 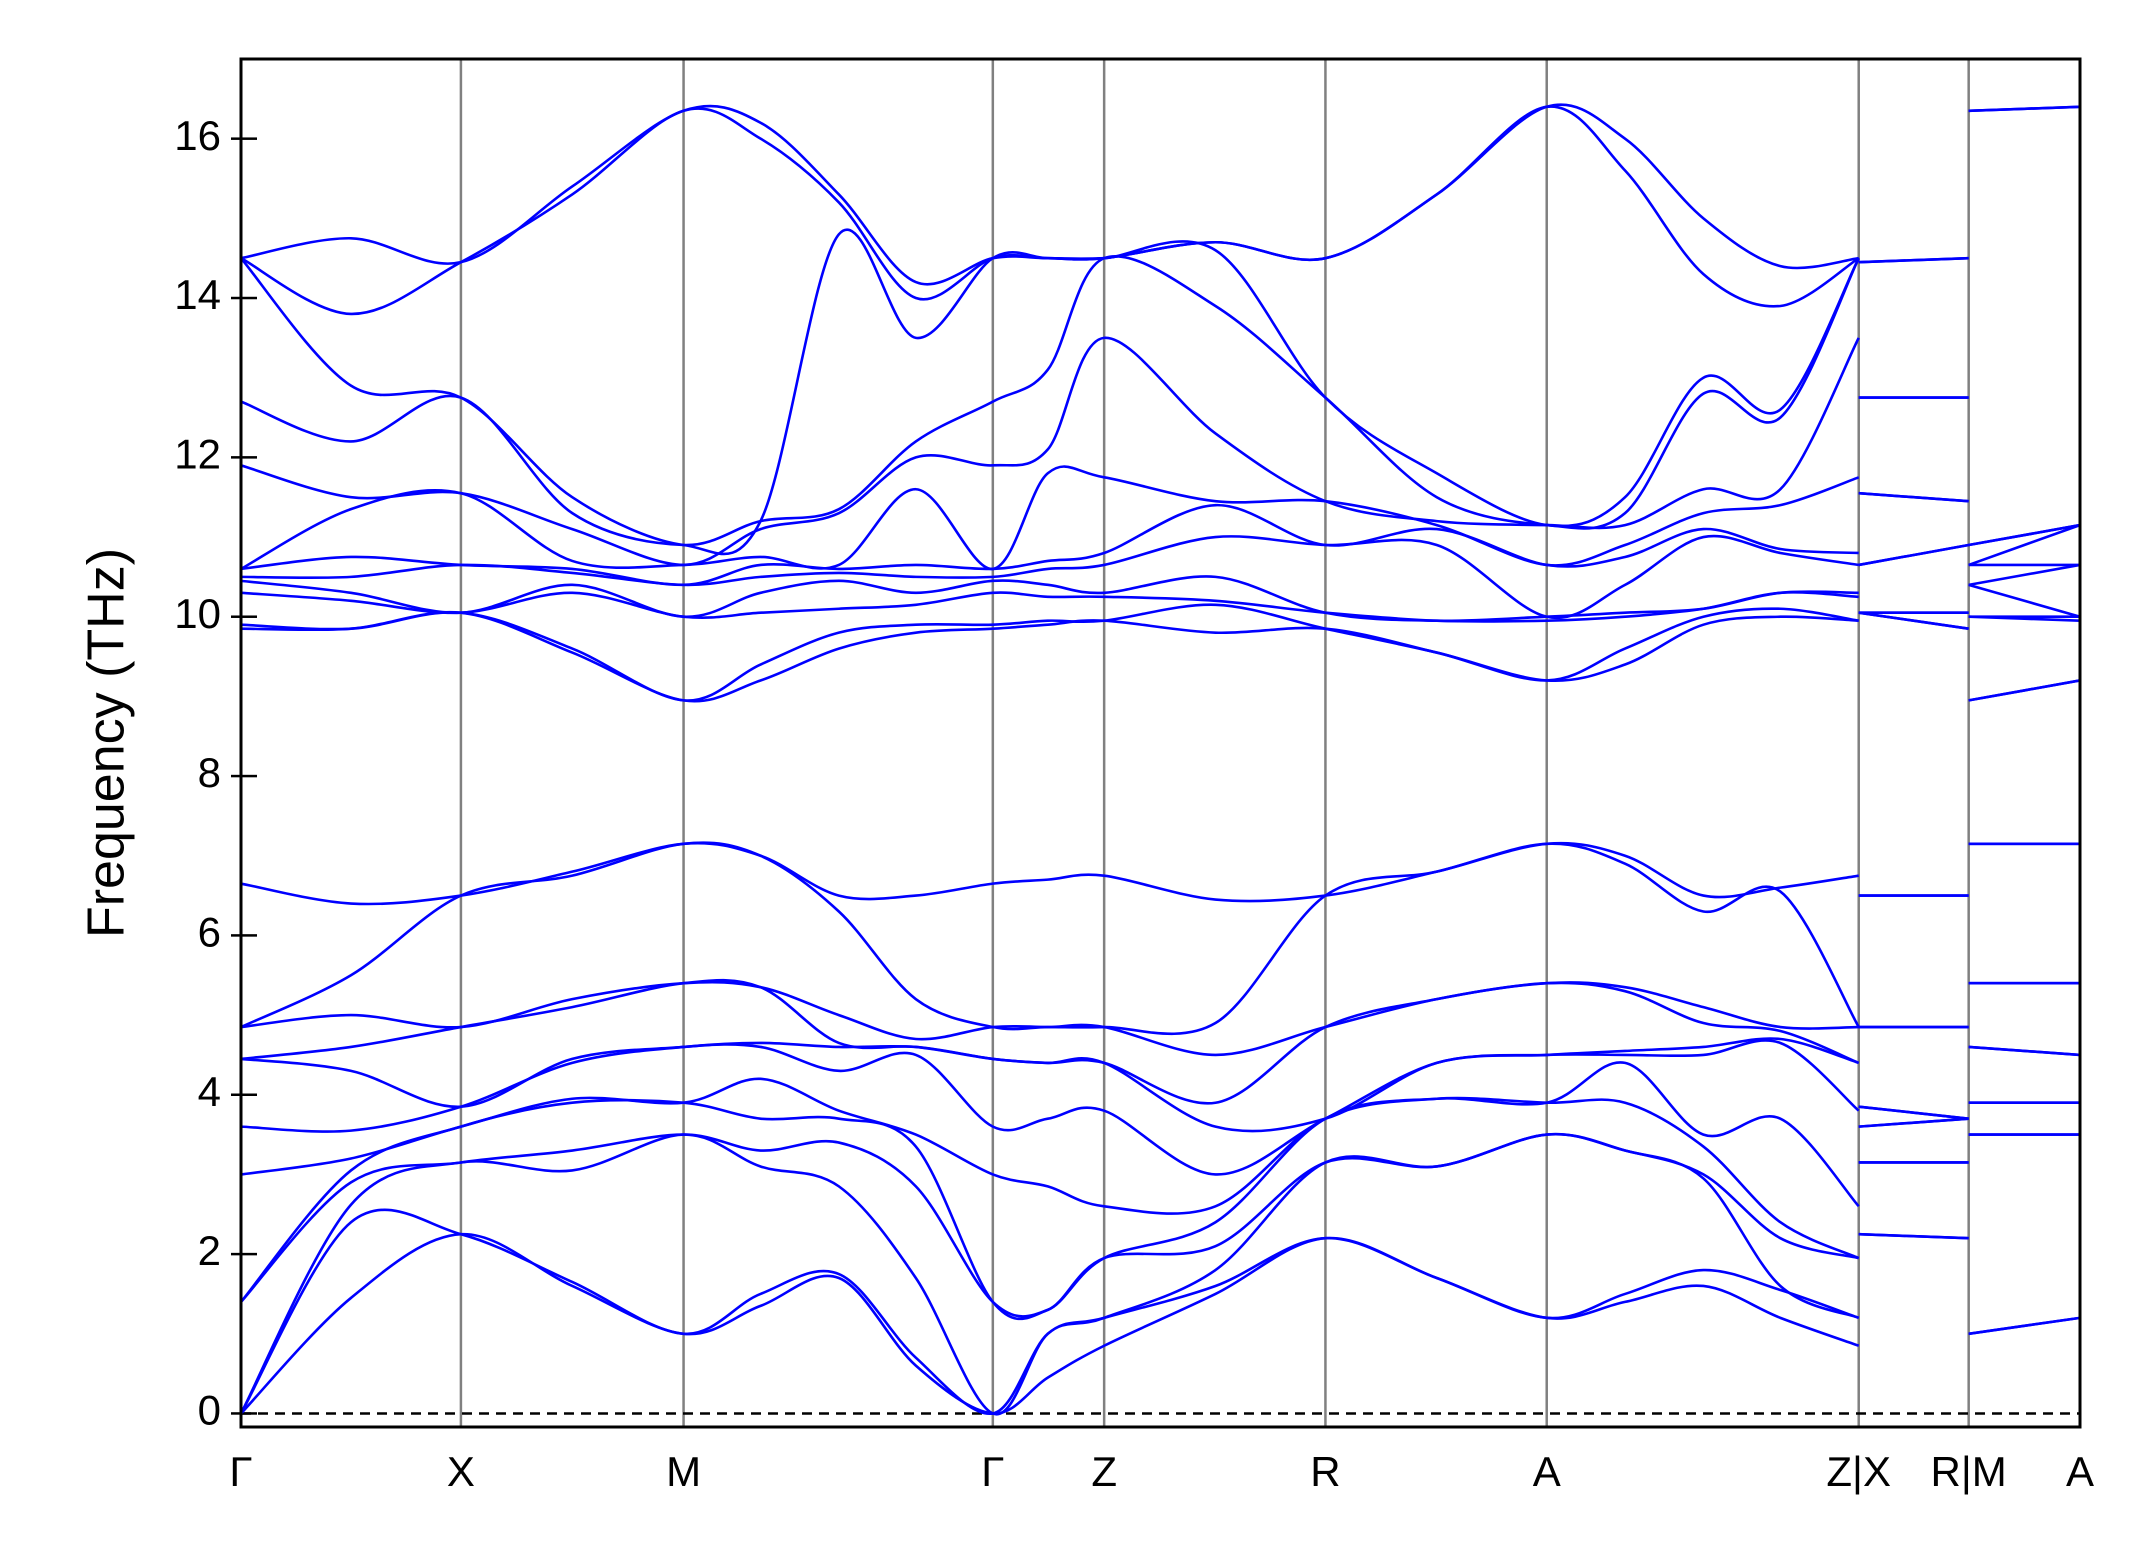 I want to click on x-tick-label: Z, so click(x=1104, y=1471).